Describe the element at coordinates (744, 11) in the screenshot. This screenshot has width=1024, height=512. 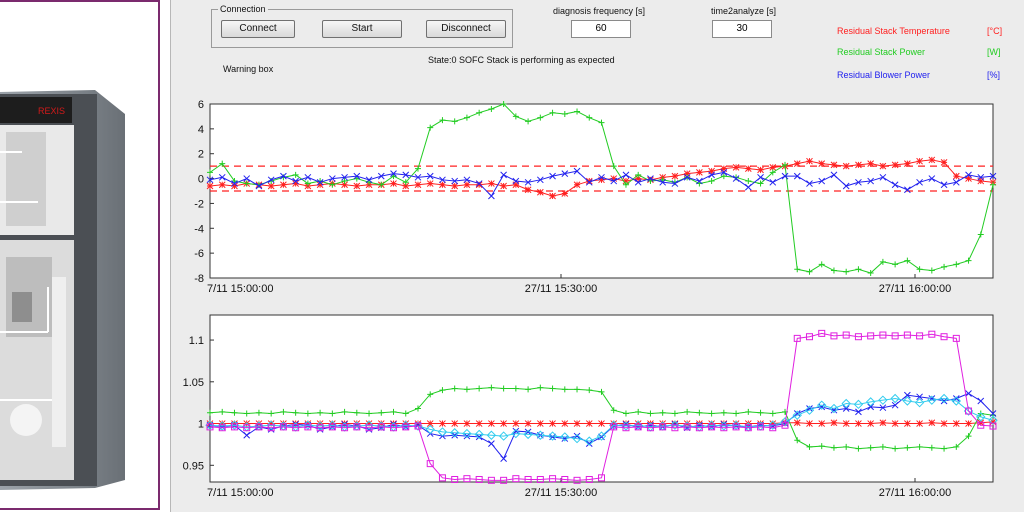
I see `time2analyze-label: time2analyze [s]` at that location.